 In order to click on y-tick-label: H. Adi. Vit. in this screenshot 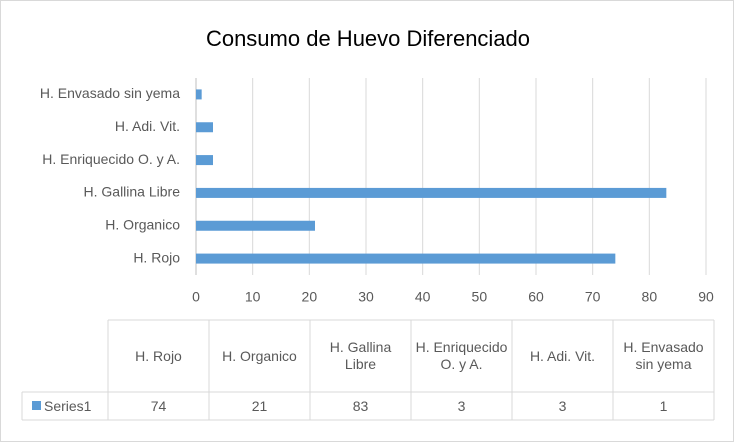, I will do `click(147, 126)`.